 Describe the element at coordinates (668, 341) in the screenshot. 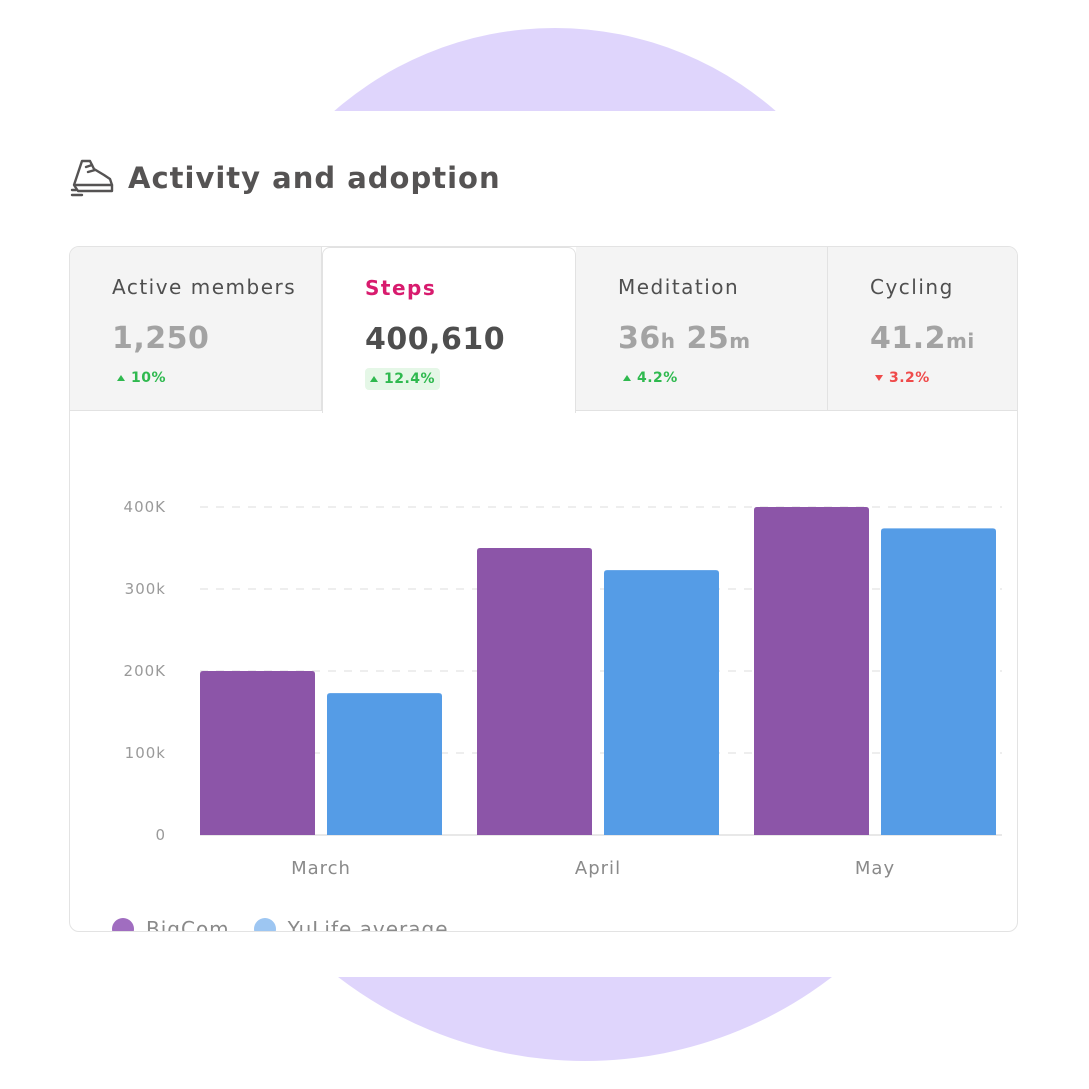

I see `hours-unit: h` at that location.